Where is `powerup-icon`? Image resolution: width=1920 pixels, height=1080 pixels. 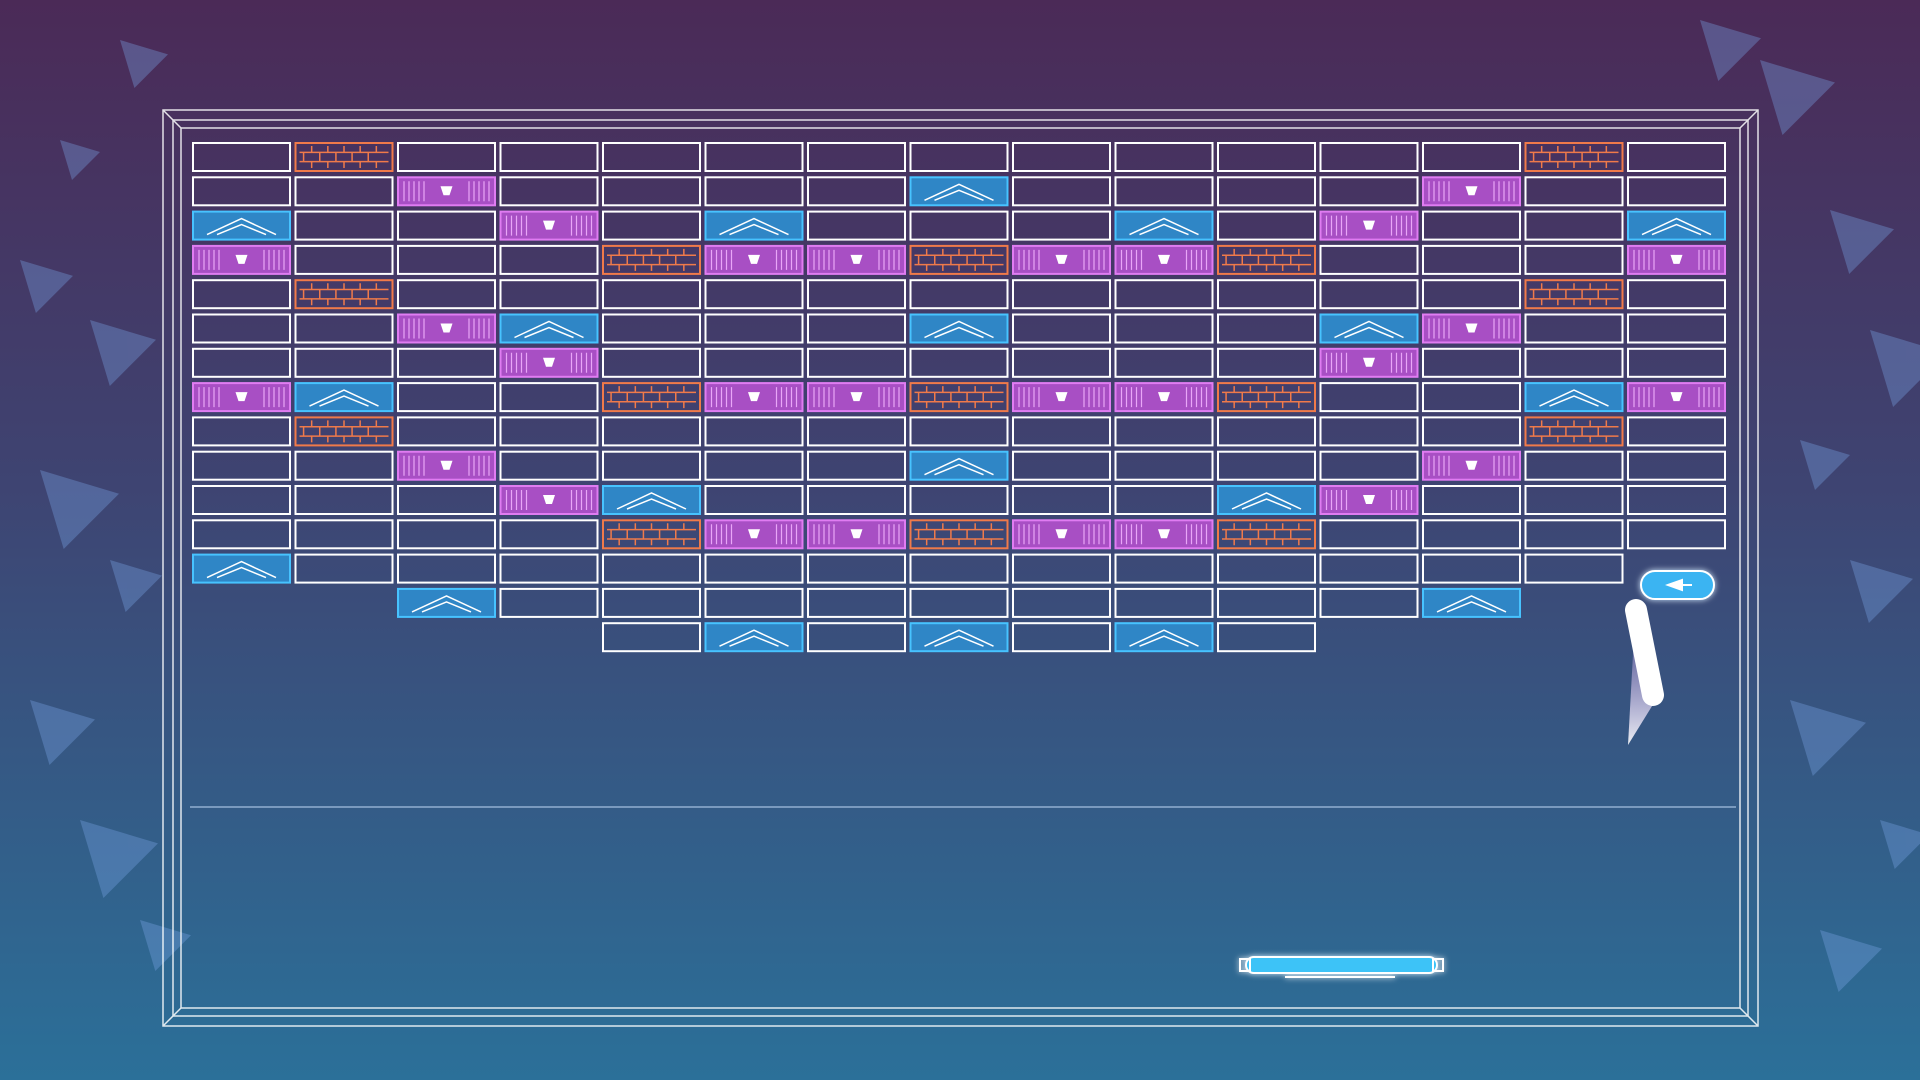
powerup-icon is located at coordinates (1678, 585).